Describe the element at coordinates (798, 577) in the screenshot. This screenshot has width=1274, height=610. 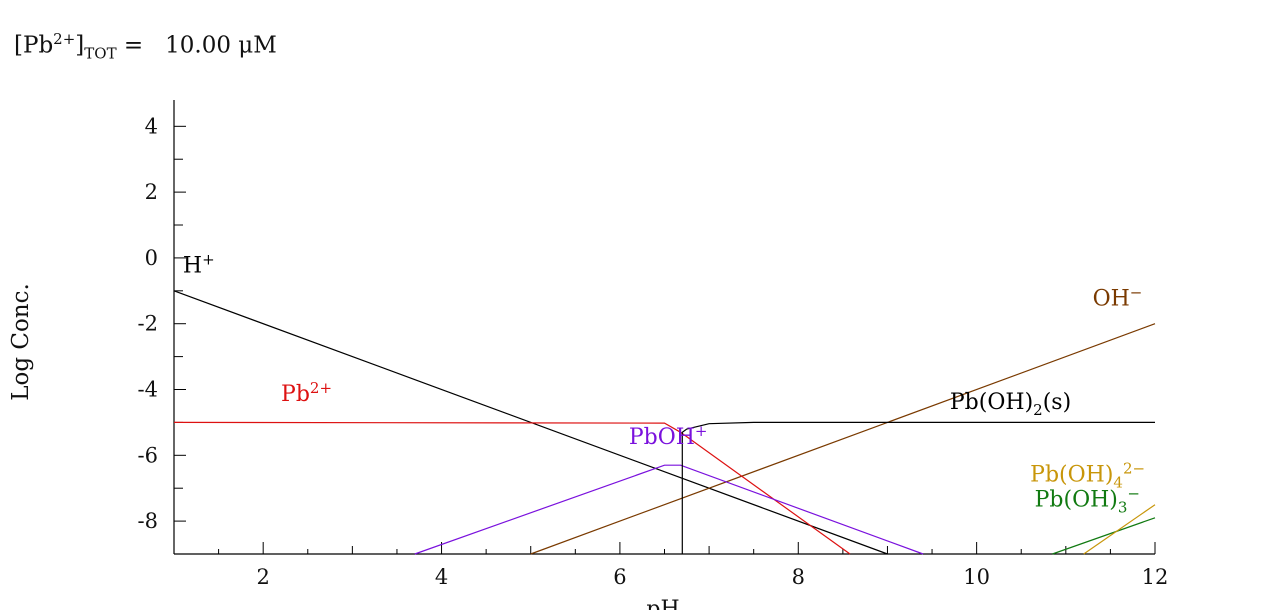
I see `x-tick-label: 8` at that location.